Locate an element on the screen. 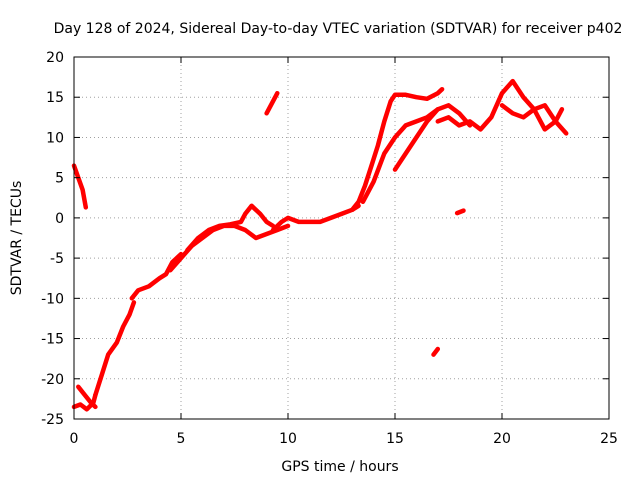 This screenshot has height=480, width=640. y-axis-label: SDTVAR / TECUs is located at coordinates (17, 238).